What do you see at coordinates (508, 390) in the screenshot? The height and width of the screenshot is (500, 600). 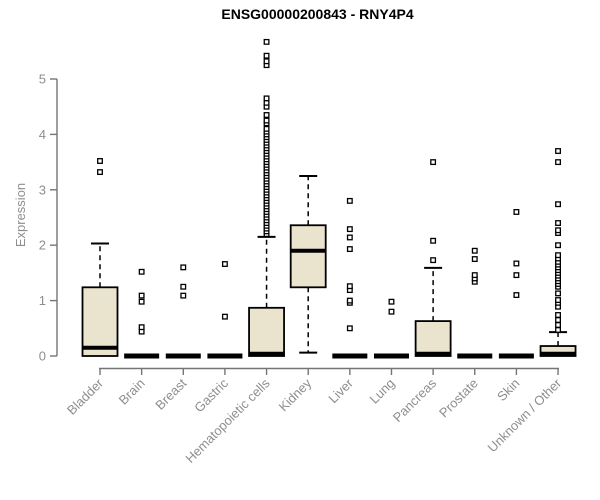 I see `x-tick-label-skin: Skin` at bounding box center [508, 390].